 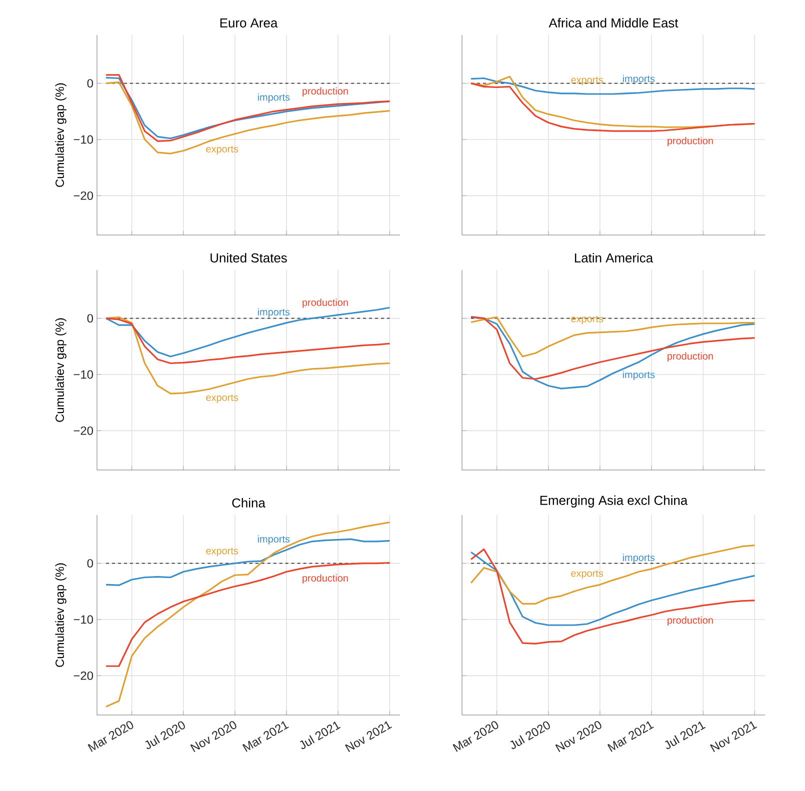 What do you see at coordinates (614, 257) in the screenshot?
I see `chart-title: Latin America` at bounding box center [614, 257].